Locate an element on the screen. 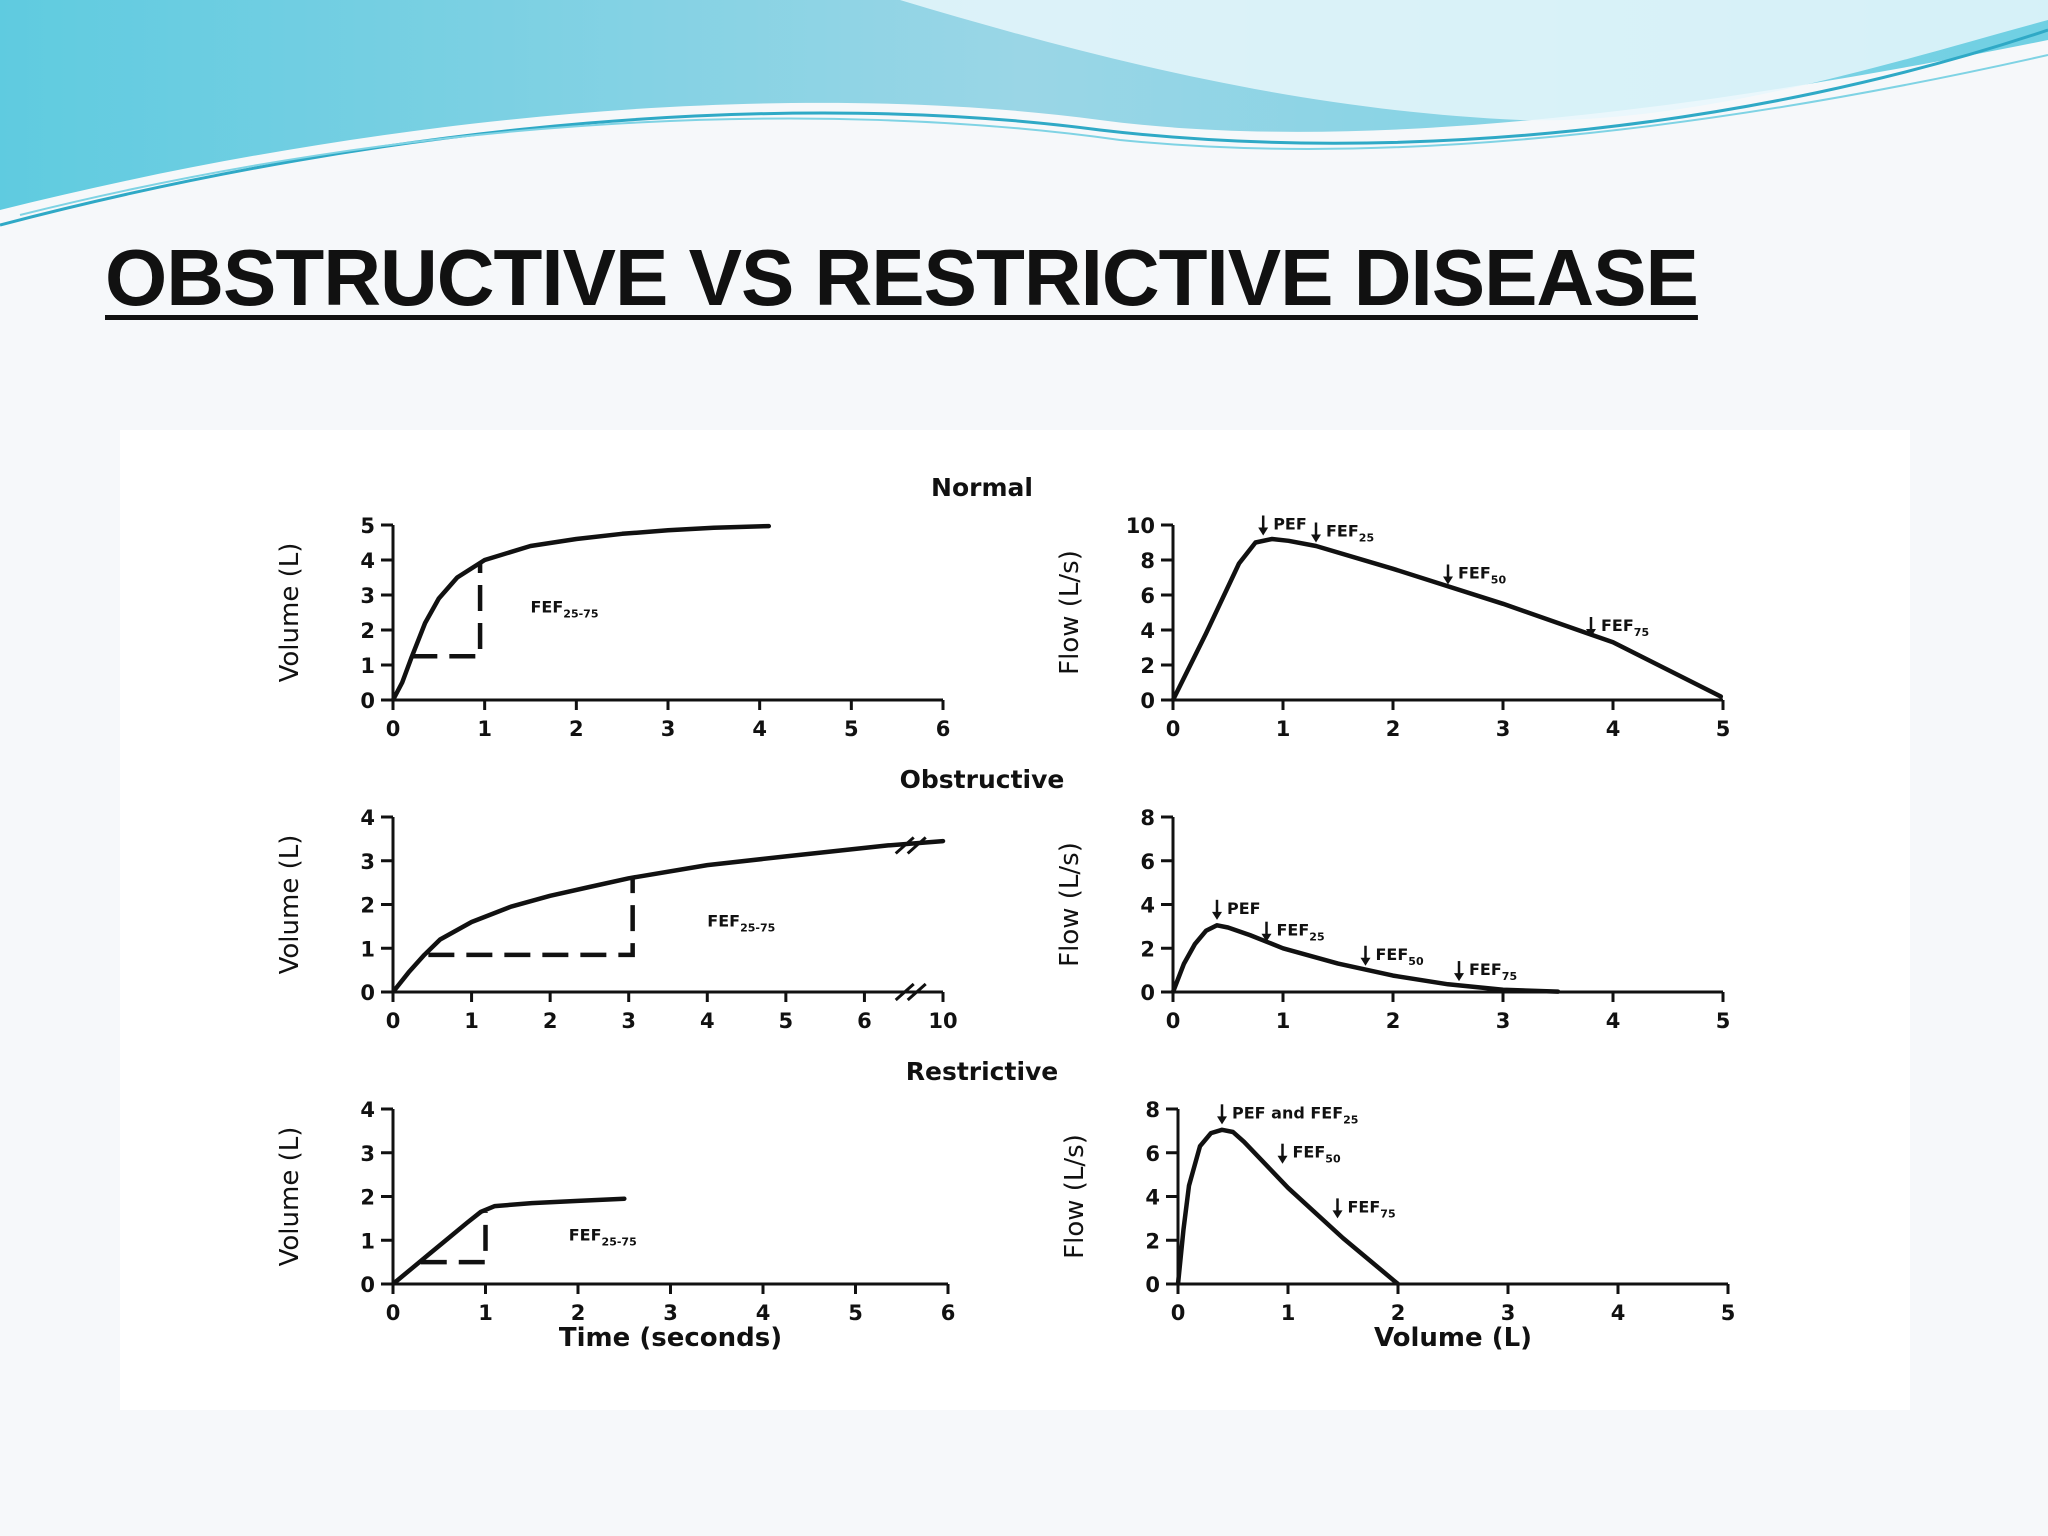 The height and width of the screenshot is (1536, 2048). chart-2-x-tick-label: 1 is located at coordinates (471, 1021).